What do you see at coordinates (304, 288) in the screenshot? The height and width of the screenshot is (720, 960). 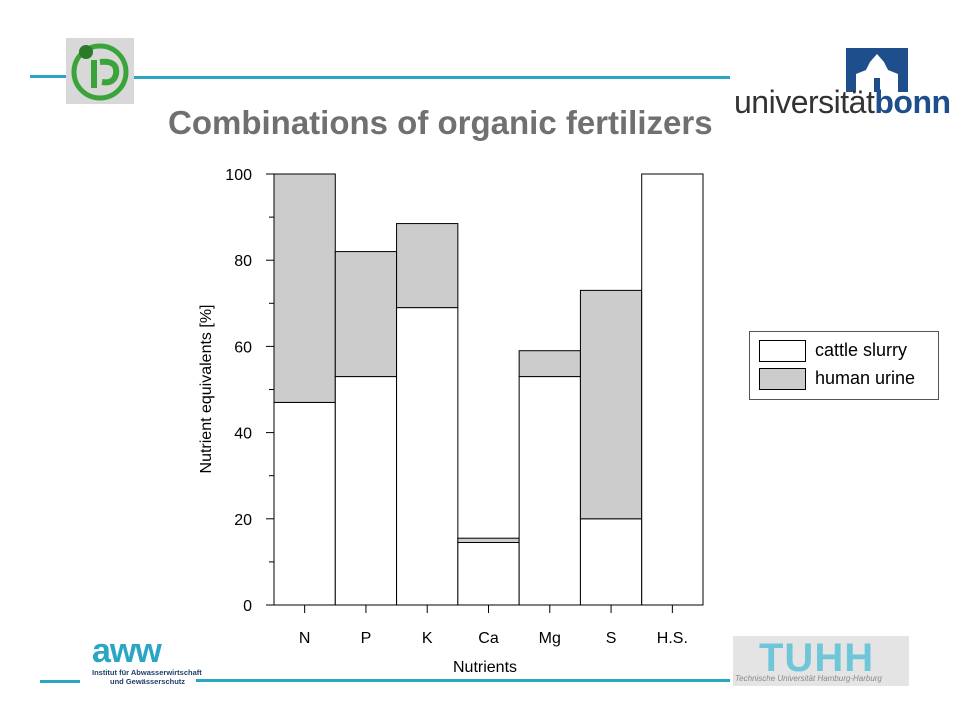 I see `bar-n-human-urine` at bounding box center [304, 288].